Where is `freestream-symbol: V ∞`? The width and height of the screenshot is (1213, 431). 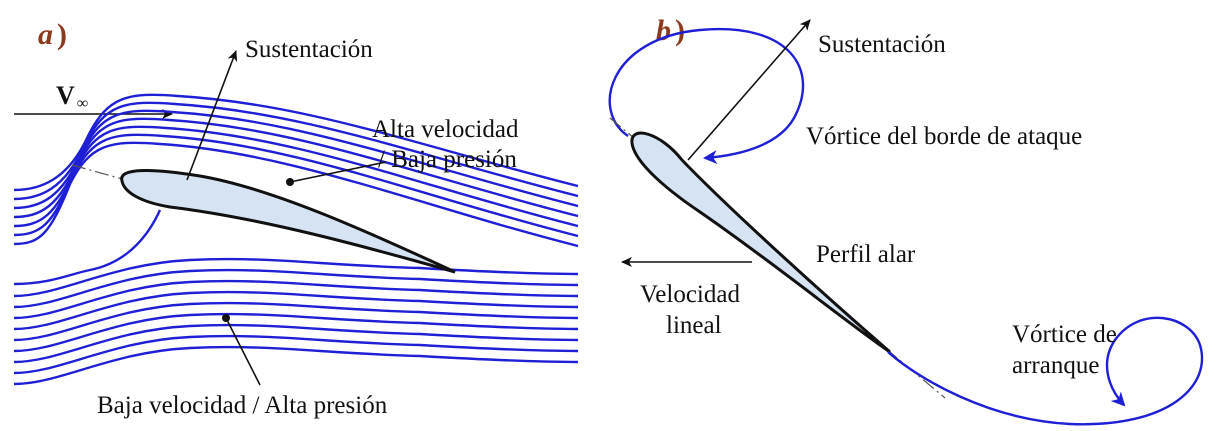
freestream-symbol: V ∞ is located at coordinates (72, 96).